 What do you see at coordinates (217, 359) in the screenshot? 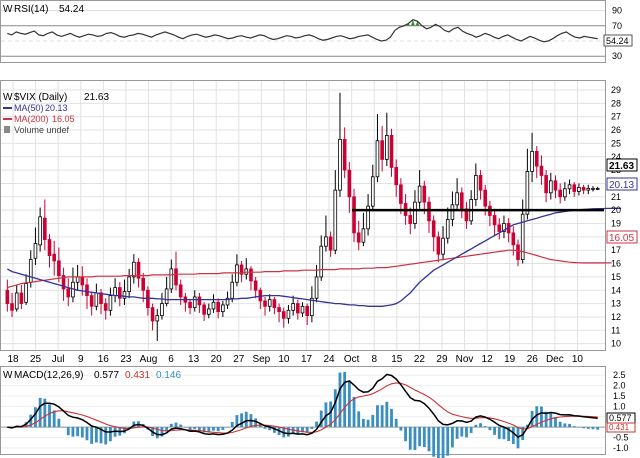
I see `date-label: 20` at bounding box center [217, 359].